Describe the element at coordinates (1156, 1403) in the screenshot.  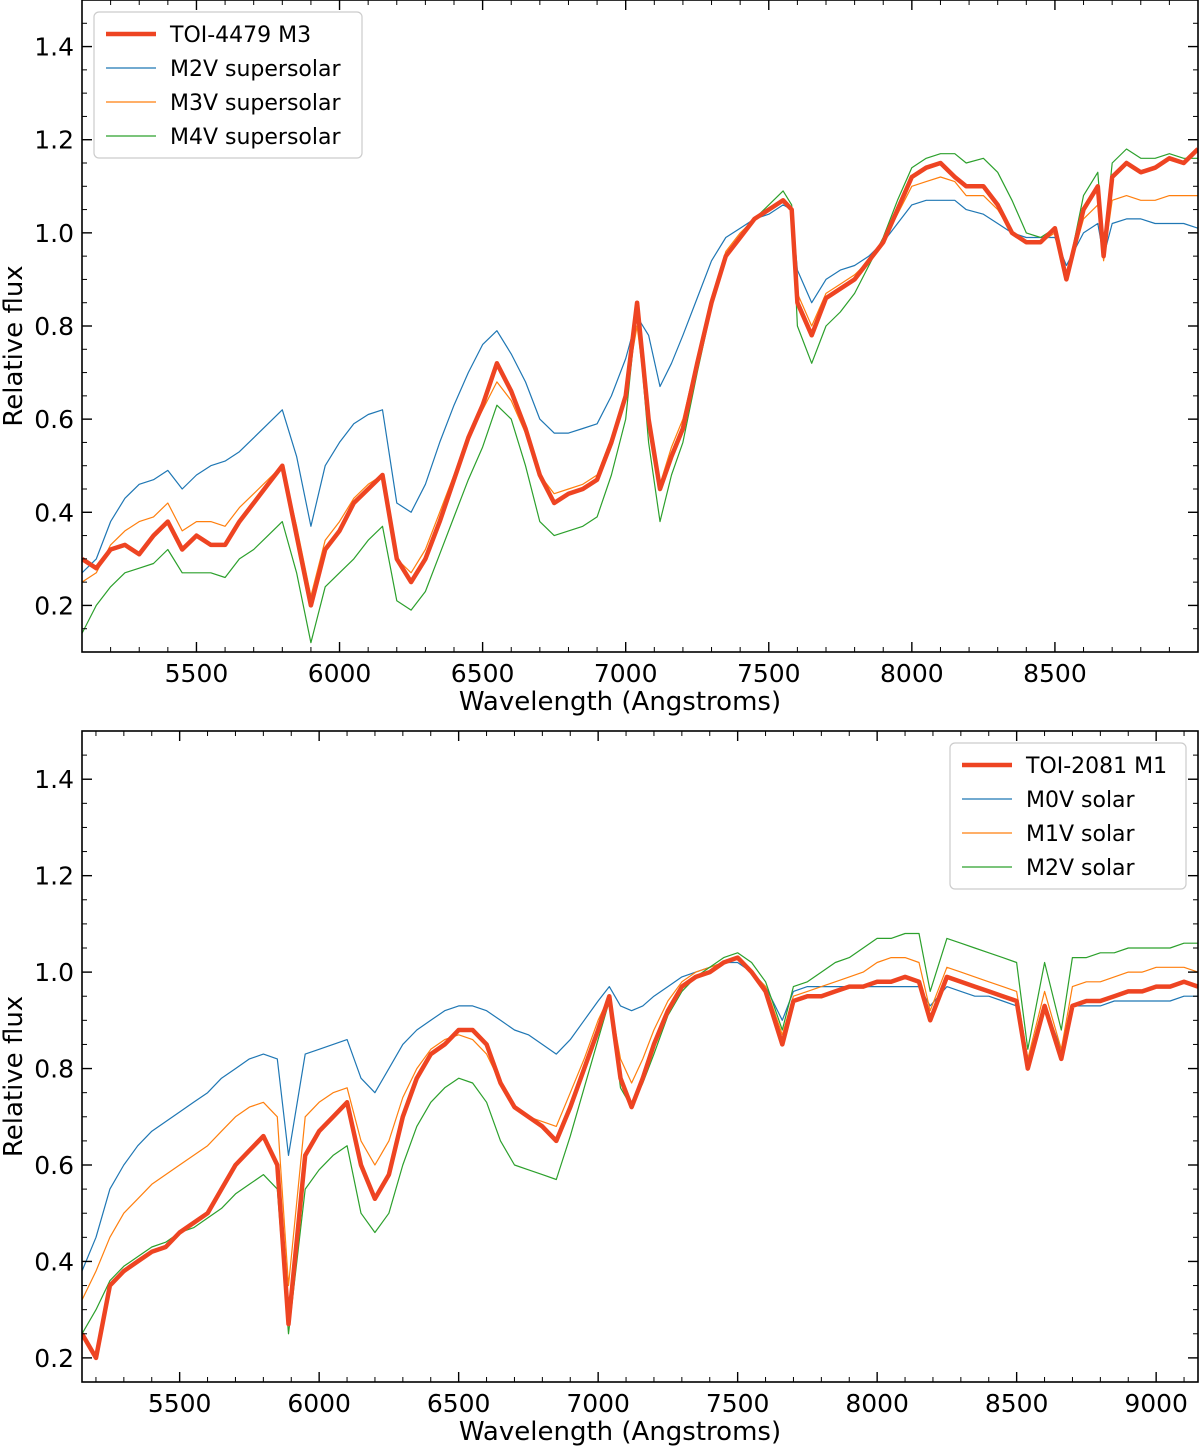
I see `x-tick-label: 9000` at that location.